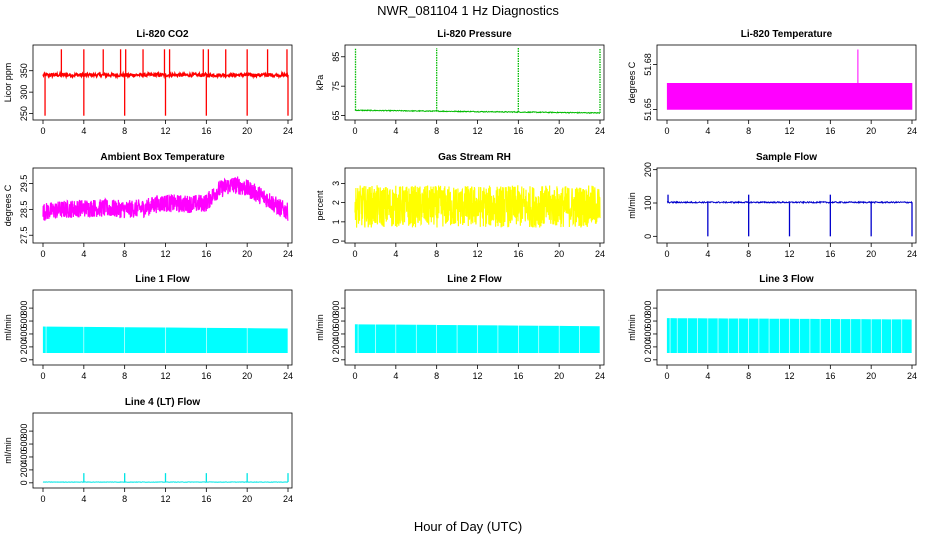 The width and height of the screenshot is (936, 540). What do you see at coordinates (162, 279) in the screenshot?
I see `panel-title: Line 1 Flow` at bounding box center [162, 279].